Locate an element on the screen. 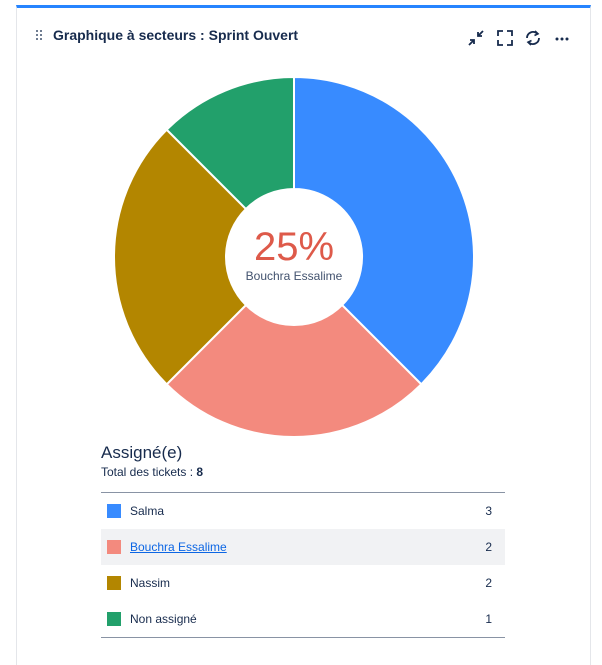 Image resolution: width=602 pixels, height=665 pixels. legend-label: Nassim is located at coordinates (150, 583).